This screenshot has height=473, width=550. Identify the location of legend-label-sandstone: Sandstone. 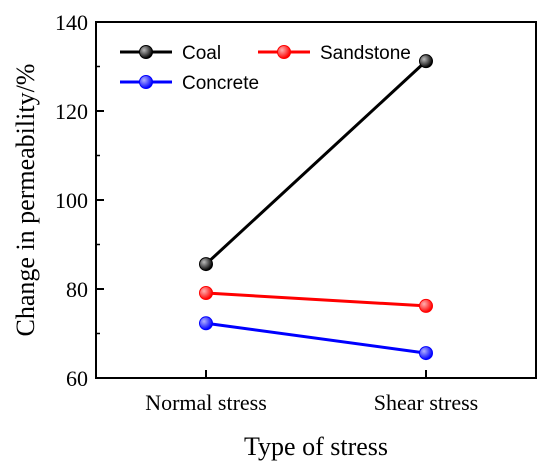
(365, 53).